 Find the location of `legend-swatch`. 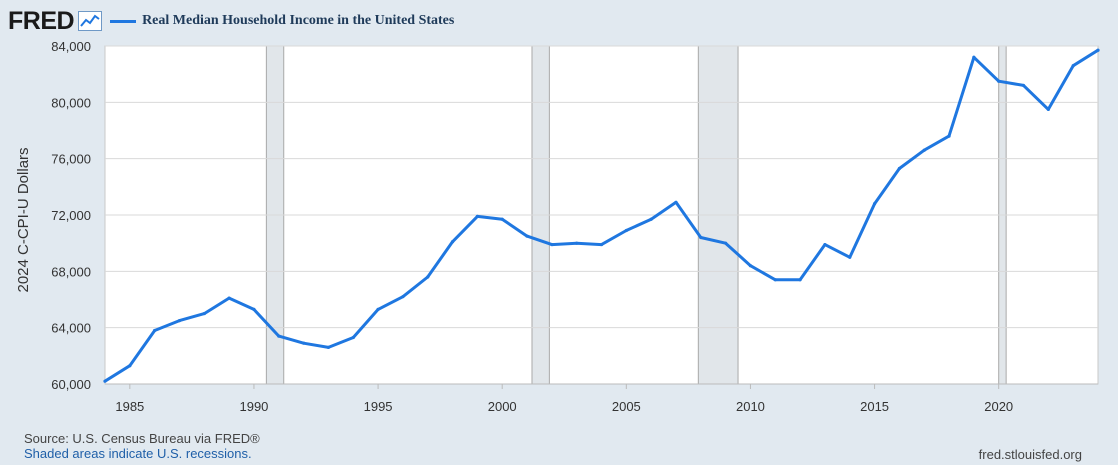

legend-swatch is located at coordinates (123, 21).